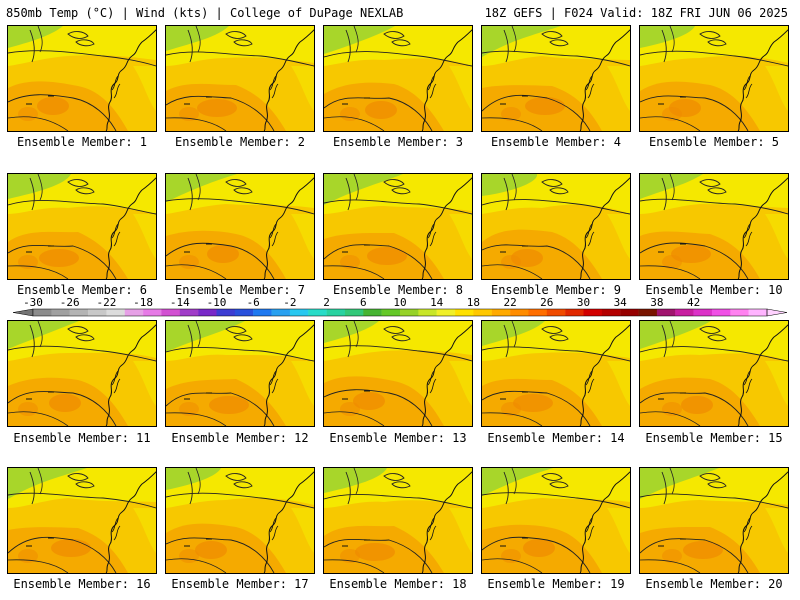 The image size is (800, 600). Describe the element at coordinates (714, 584) in the screenshot. I see `member-label: Ensemble Member: 20` at that location.